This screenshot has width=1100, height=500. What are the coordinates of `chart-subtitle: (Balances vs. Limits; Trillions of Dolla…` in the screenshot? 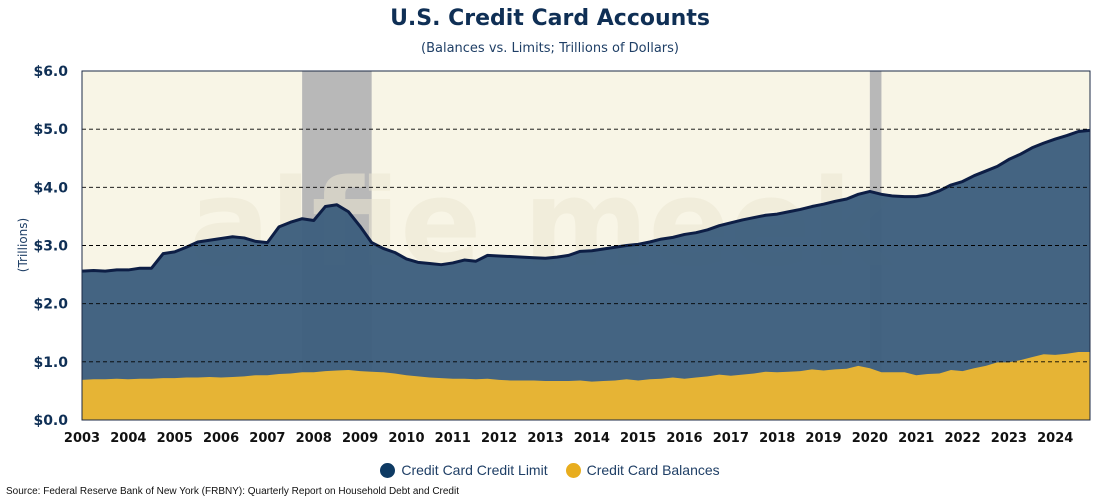 It's located at (550, 48).